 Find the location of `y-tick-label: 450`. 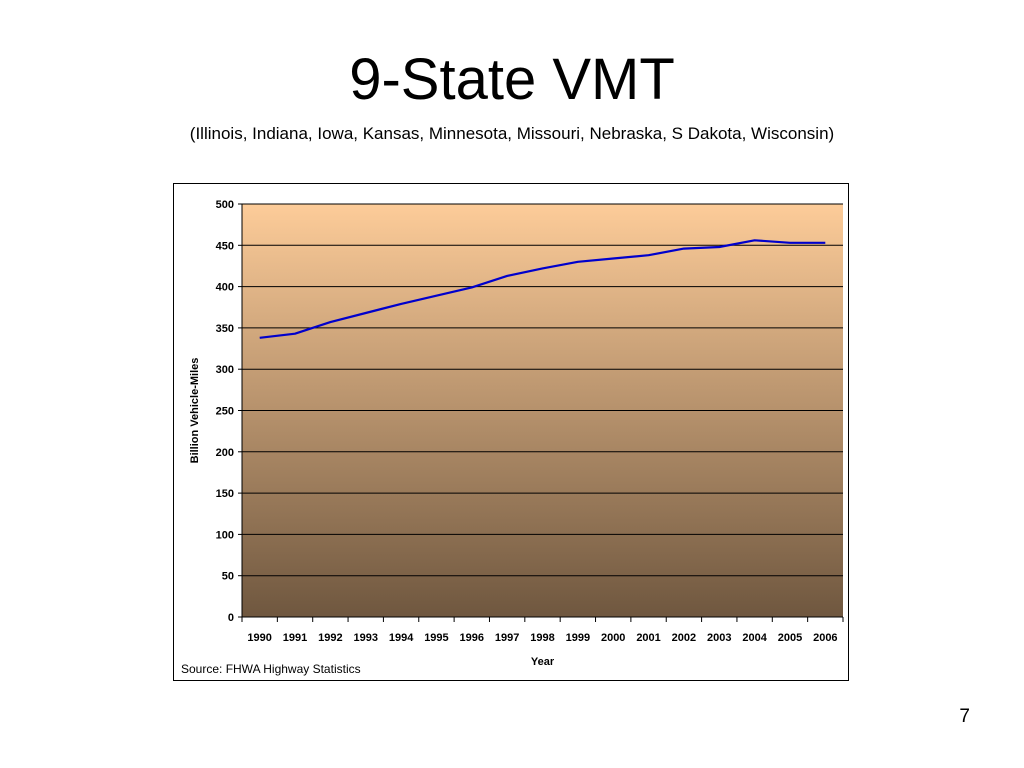

y-tick-label: 450 is located at coordinates (225, 246).